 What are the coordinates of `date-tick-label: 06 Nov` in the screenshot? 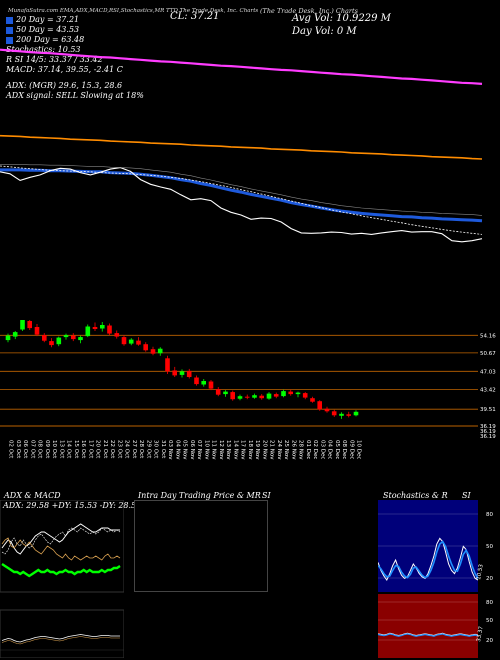 It's located at (192, 450).